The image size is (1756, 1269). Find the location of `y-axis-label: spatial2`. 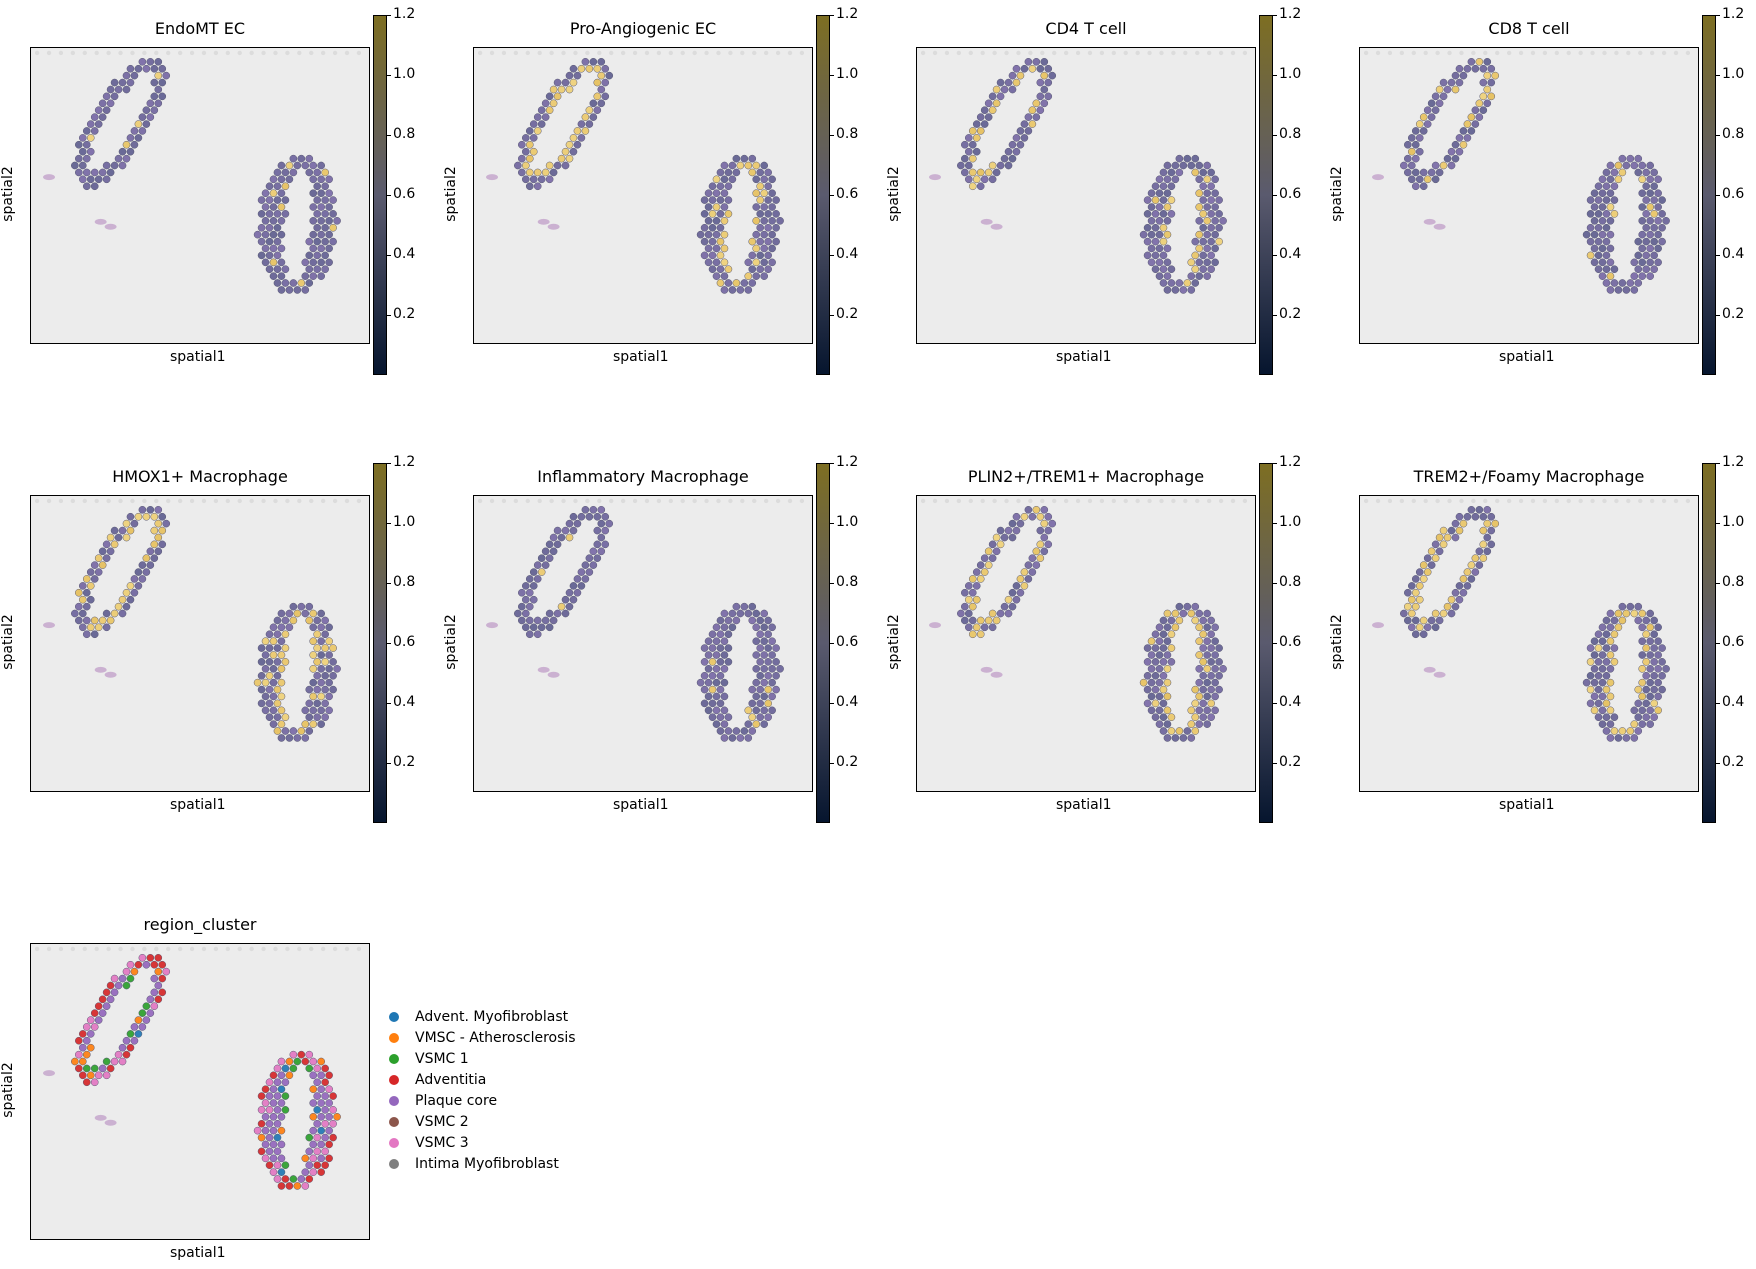

y-axis-label: spatial2 is located at coordinates (8, 193).